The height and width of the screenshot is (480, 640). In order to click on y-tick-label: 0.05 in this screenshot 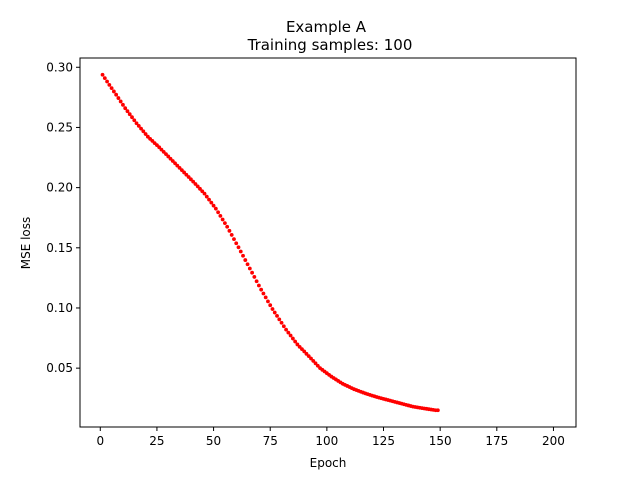, I will do `click(59, 368)`.